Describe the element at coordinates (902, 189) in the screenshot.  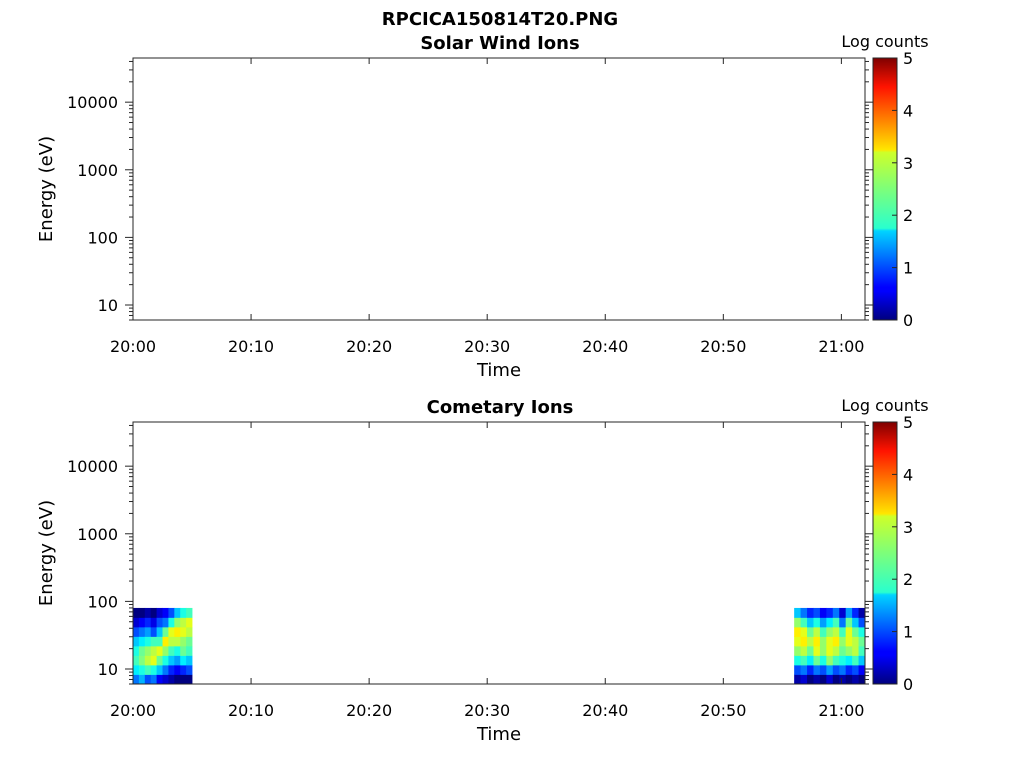
I see `colorbar-ticks-solar-wind: 0 1 2 3 4 5` at that location.